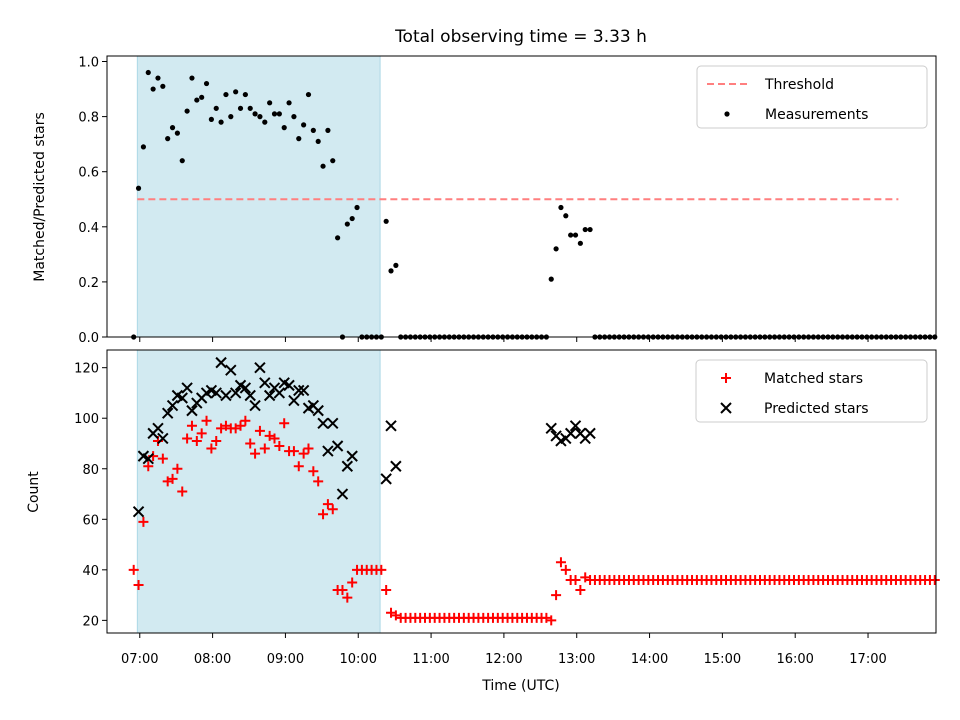  Describe the element at coordinates (285, 659) in the screenshot. I see `x-tick-label: 09:00` at that location.